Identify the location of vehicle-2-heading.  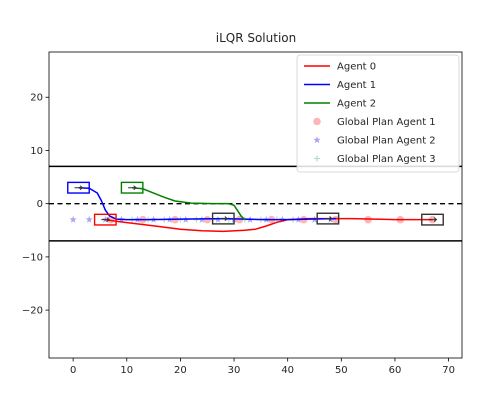
(132, 188).